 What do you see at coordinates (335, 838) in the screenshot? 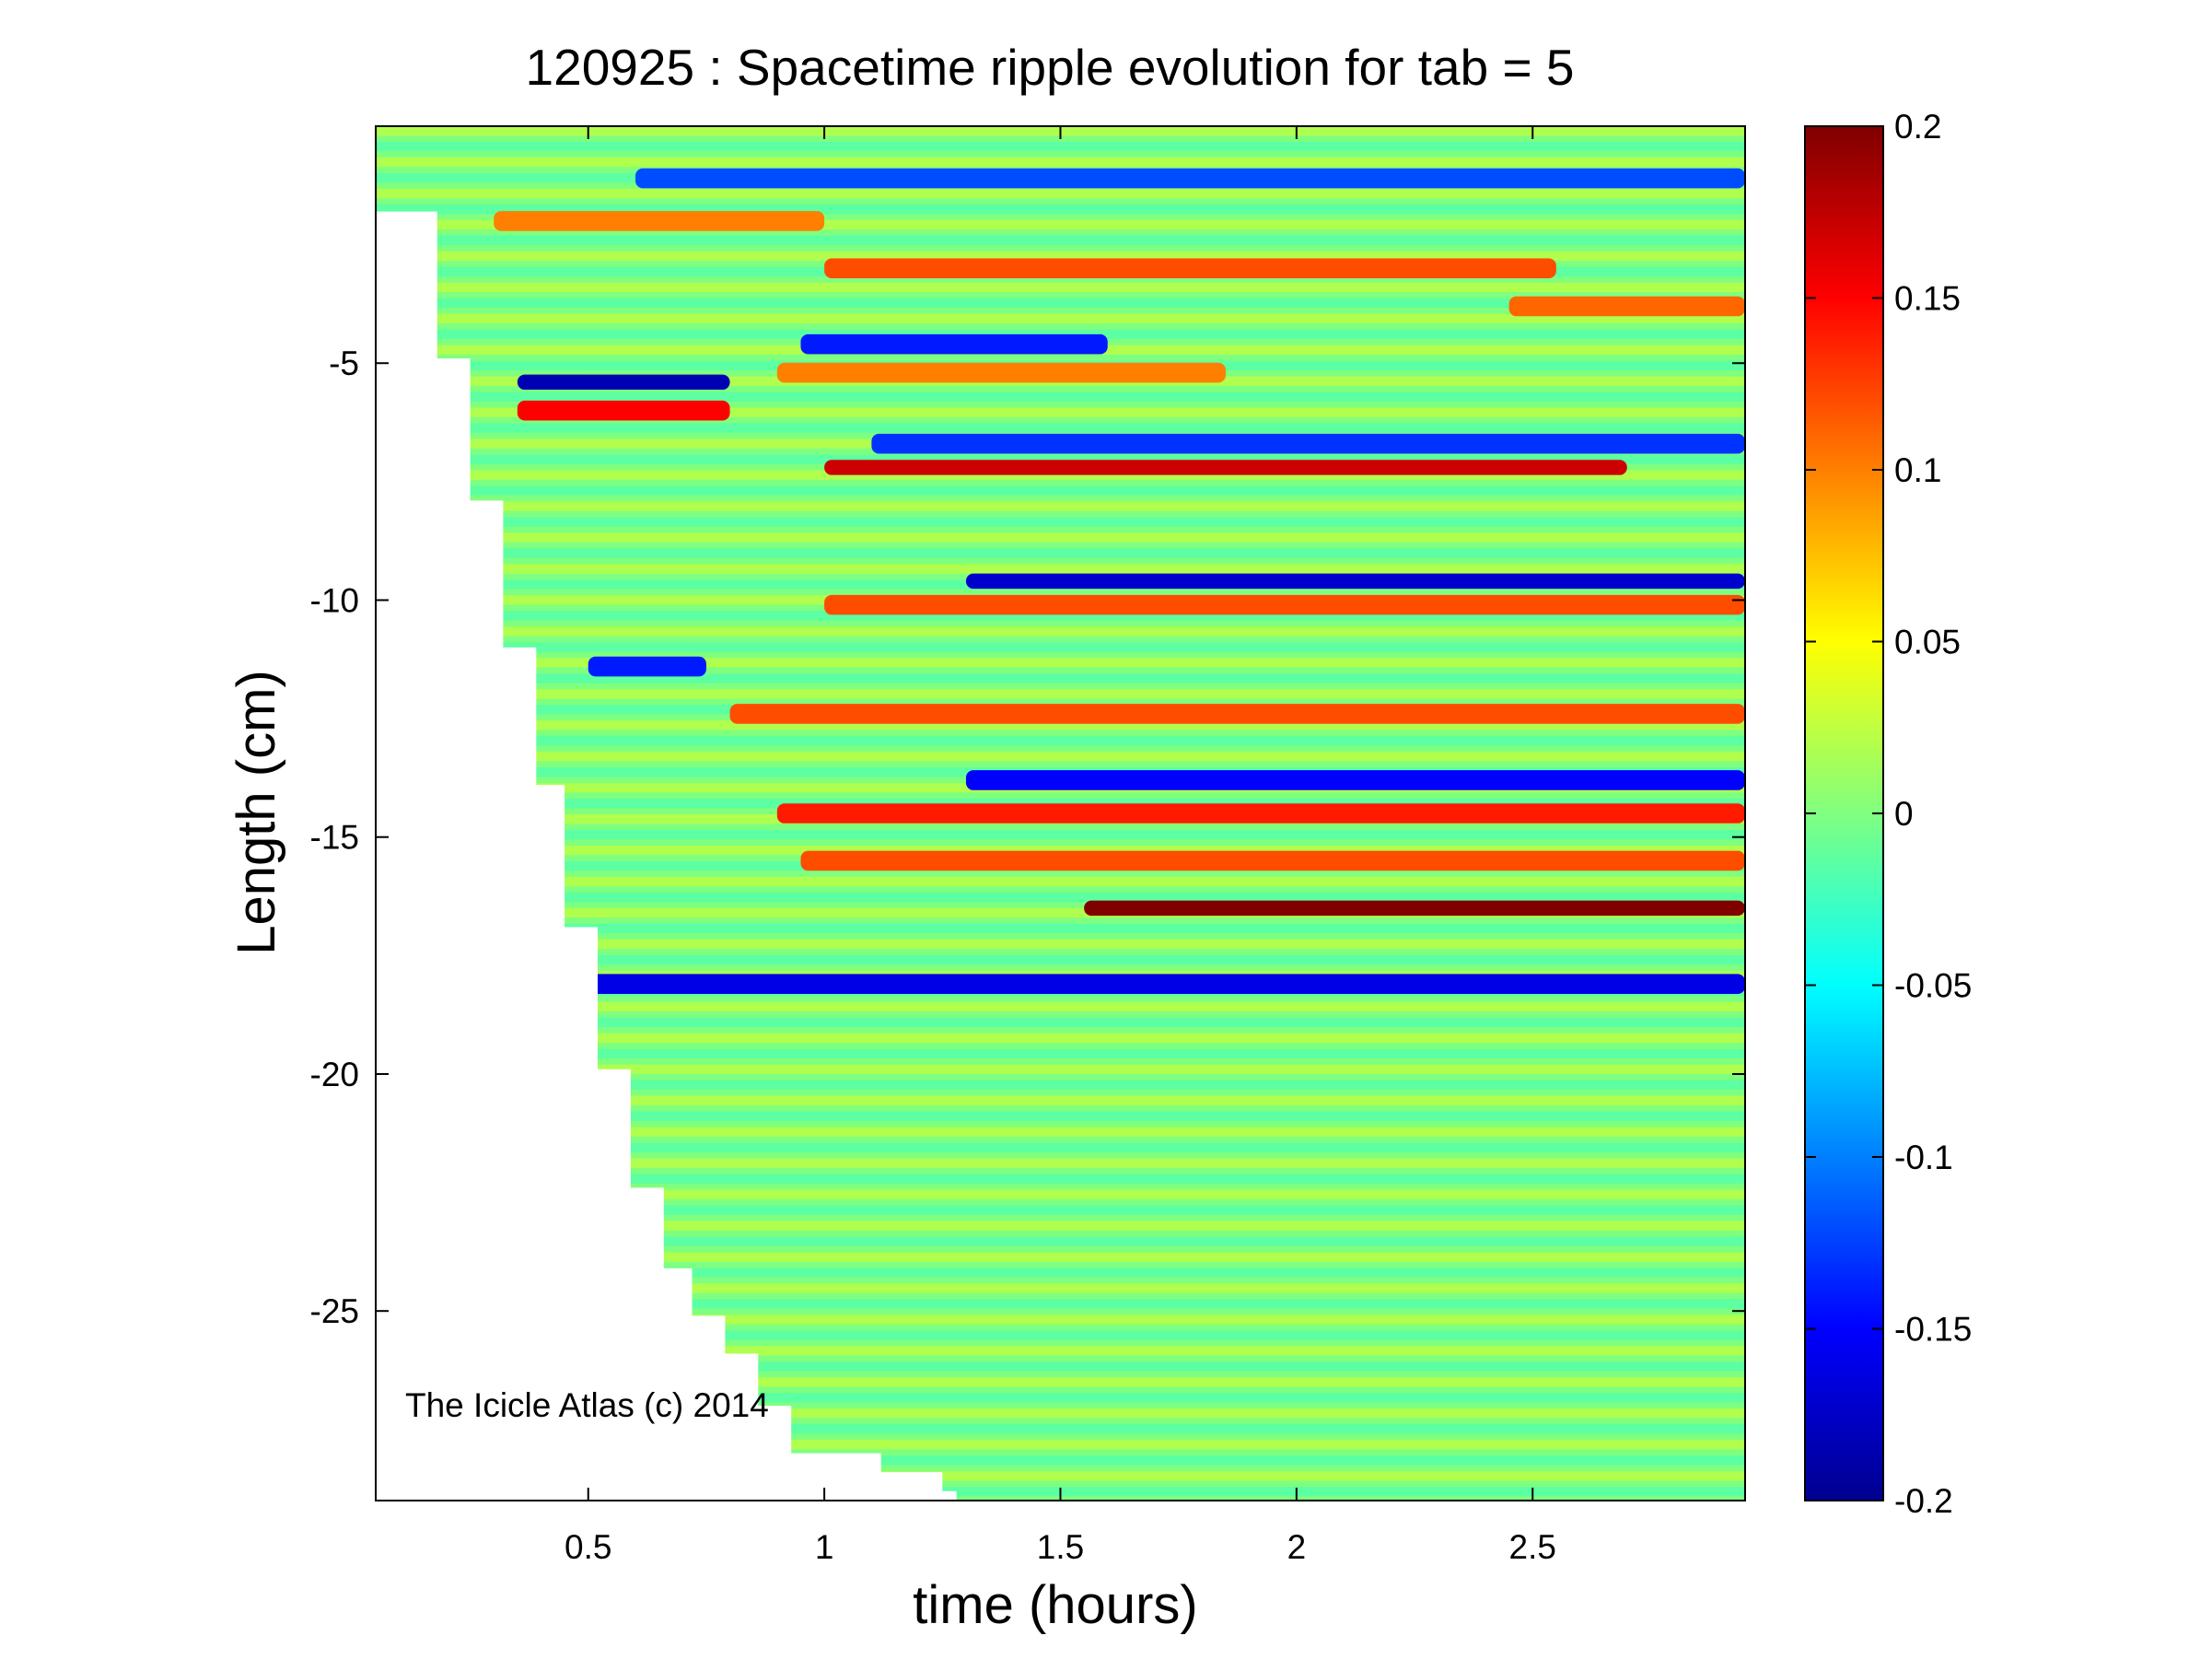
I see `y-tick-label: -15` at bounding box center [335, 838].